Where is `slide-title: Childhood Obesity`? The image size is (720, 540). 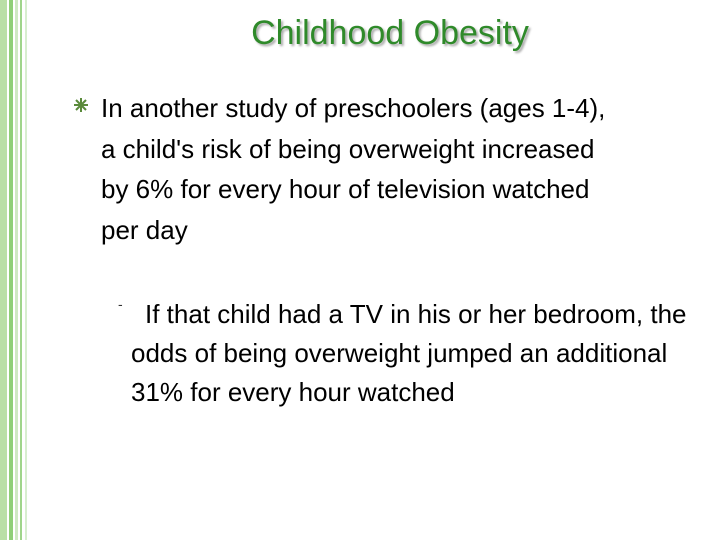
slide-title: Childhood Obesity is located at coordinates (390, 33).